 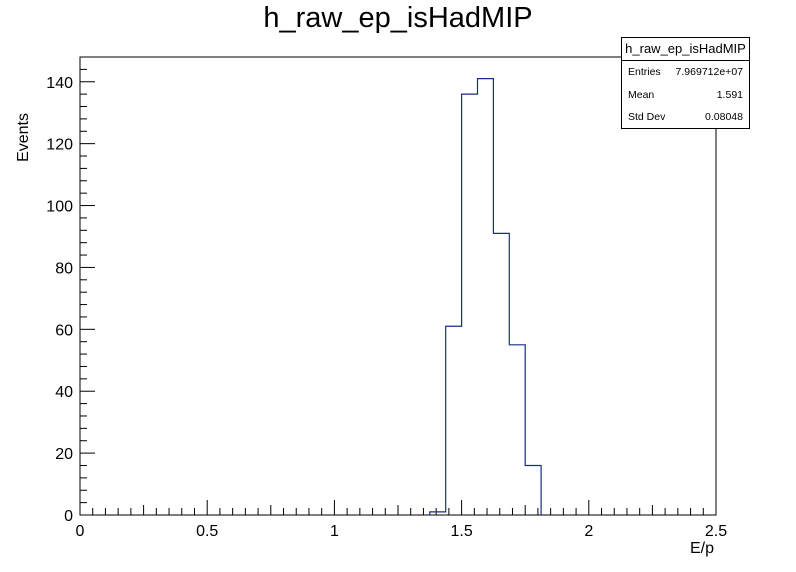 I want to click on stats-label: Std Dev, so click(x=647, y=117).